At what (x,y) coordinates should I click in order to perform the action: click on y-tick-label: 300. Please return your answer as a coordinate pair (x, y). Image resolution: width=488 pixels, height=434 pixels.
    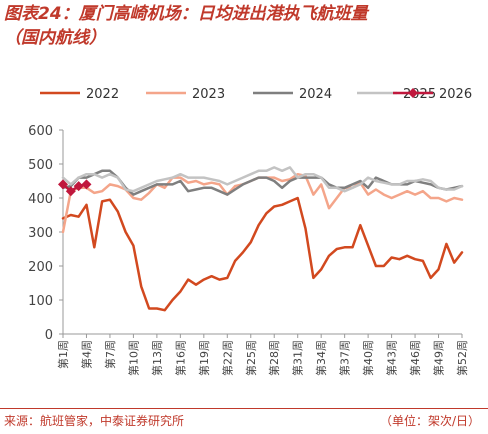
    Looking at the image, I should click on (40, 233).